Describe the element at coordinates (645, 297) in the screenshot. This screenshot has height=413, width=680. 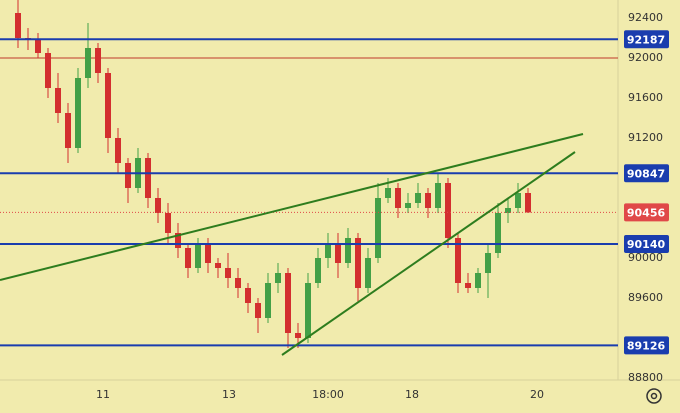
I see `y-tick-label: 89600` at that location.